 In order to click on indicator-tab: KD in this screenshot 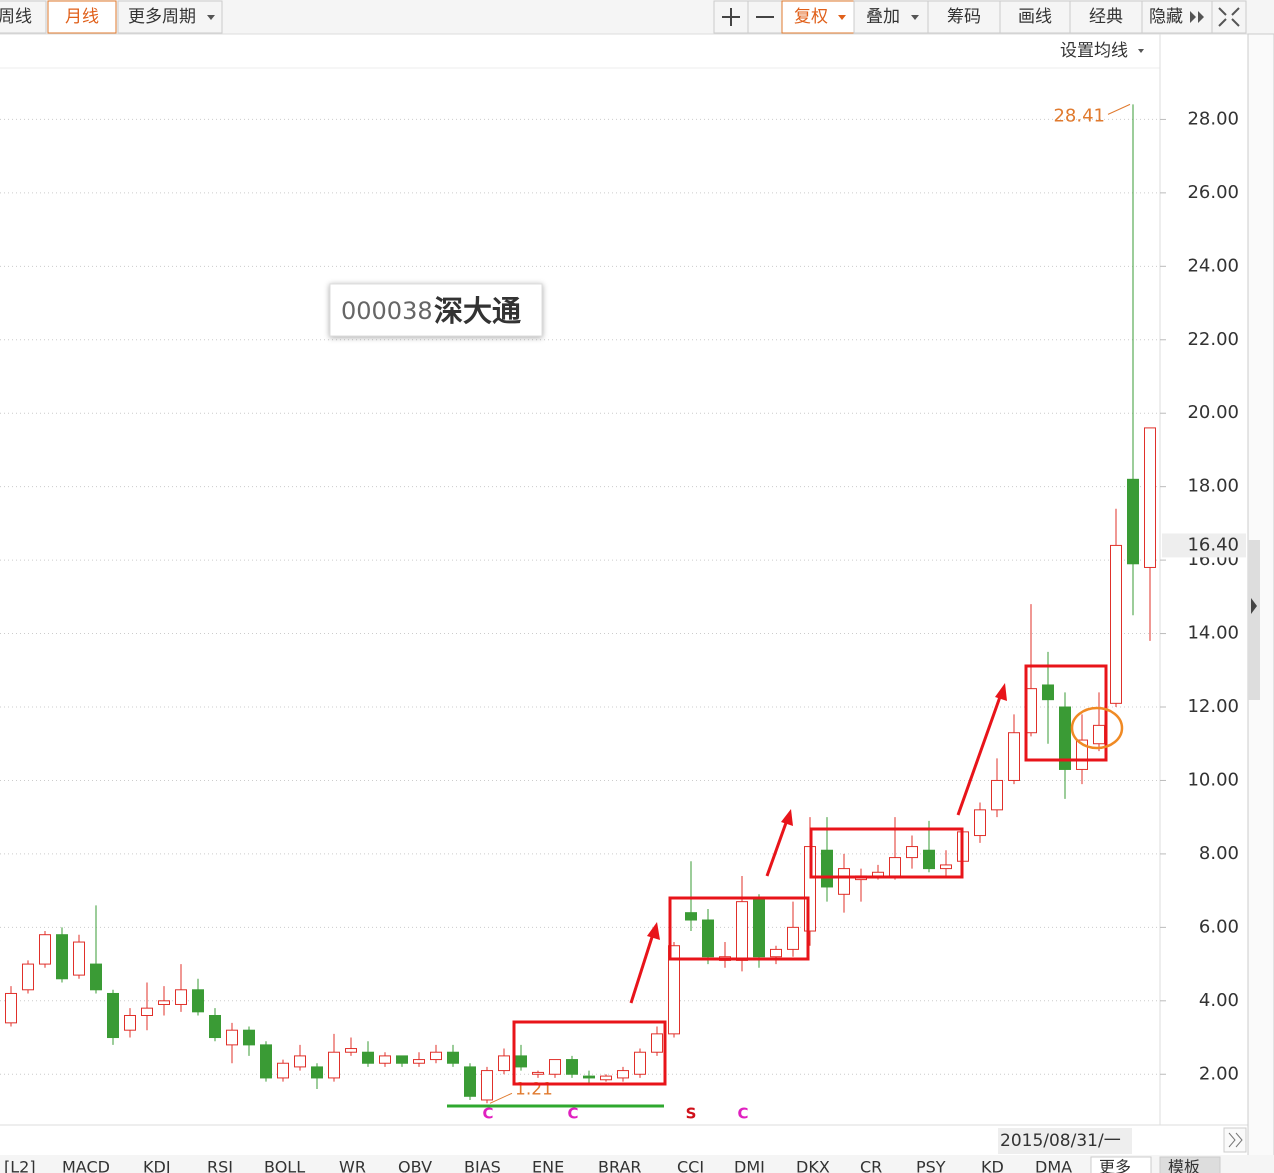, I will do `click(992, 1165)`.